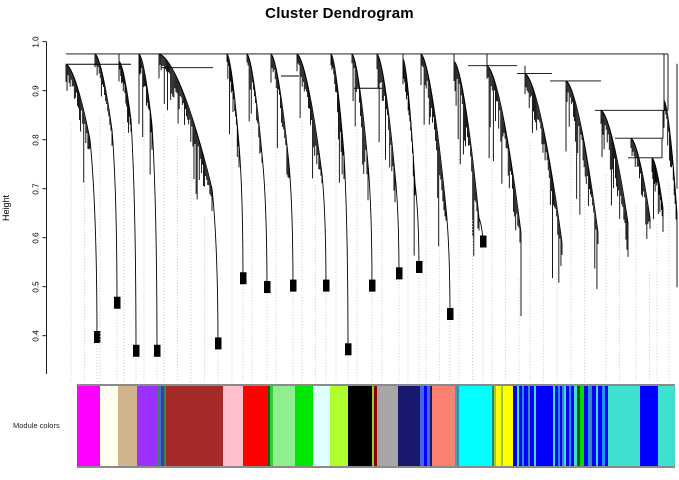 This screenshot has width=679, height=480. Describe the element at coordinates (36, 336) in the screenshot. I see `y-tick-label: 0.4` at that location.